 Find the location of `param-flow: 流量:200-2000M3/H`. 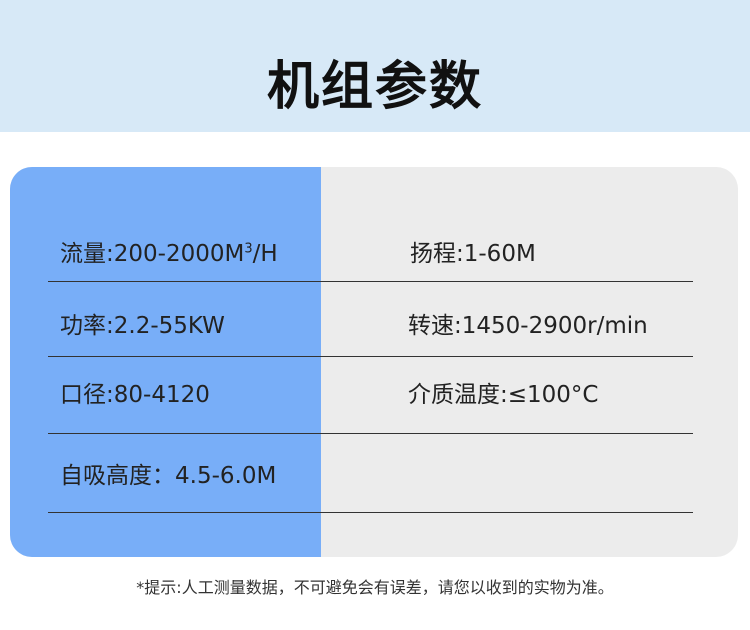

param-flow: 流量:200-2000M3/H is located at coordinates (169, 254).